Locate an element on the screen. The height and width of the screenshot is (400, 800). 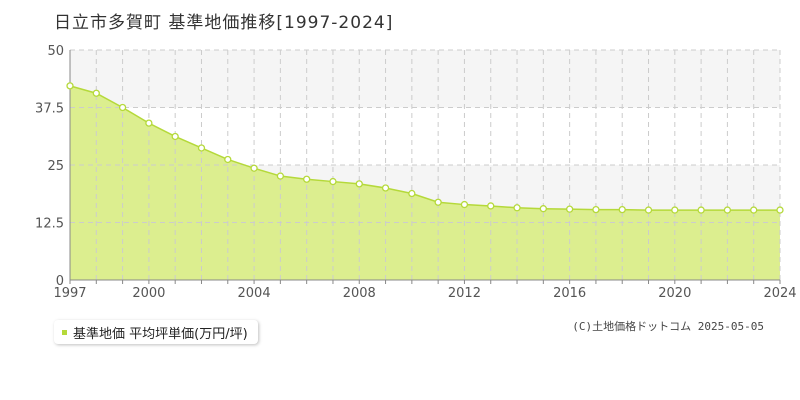
x-tick-label: 2020 is located at coordinates (674, 293).